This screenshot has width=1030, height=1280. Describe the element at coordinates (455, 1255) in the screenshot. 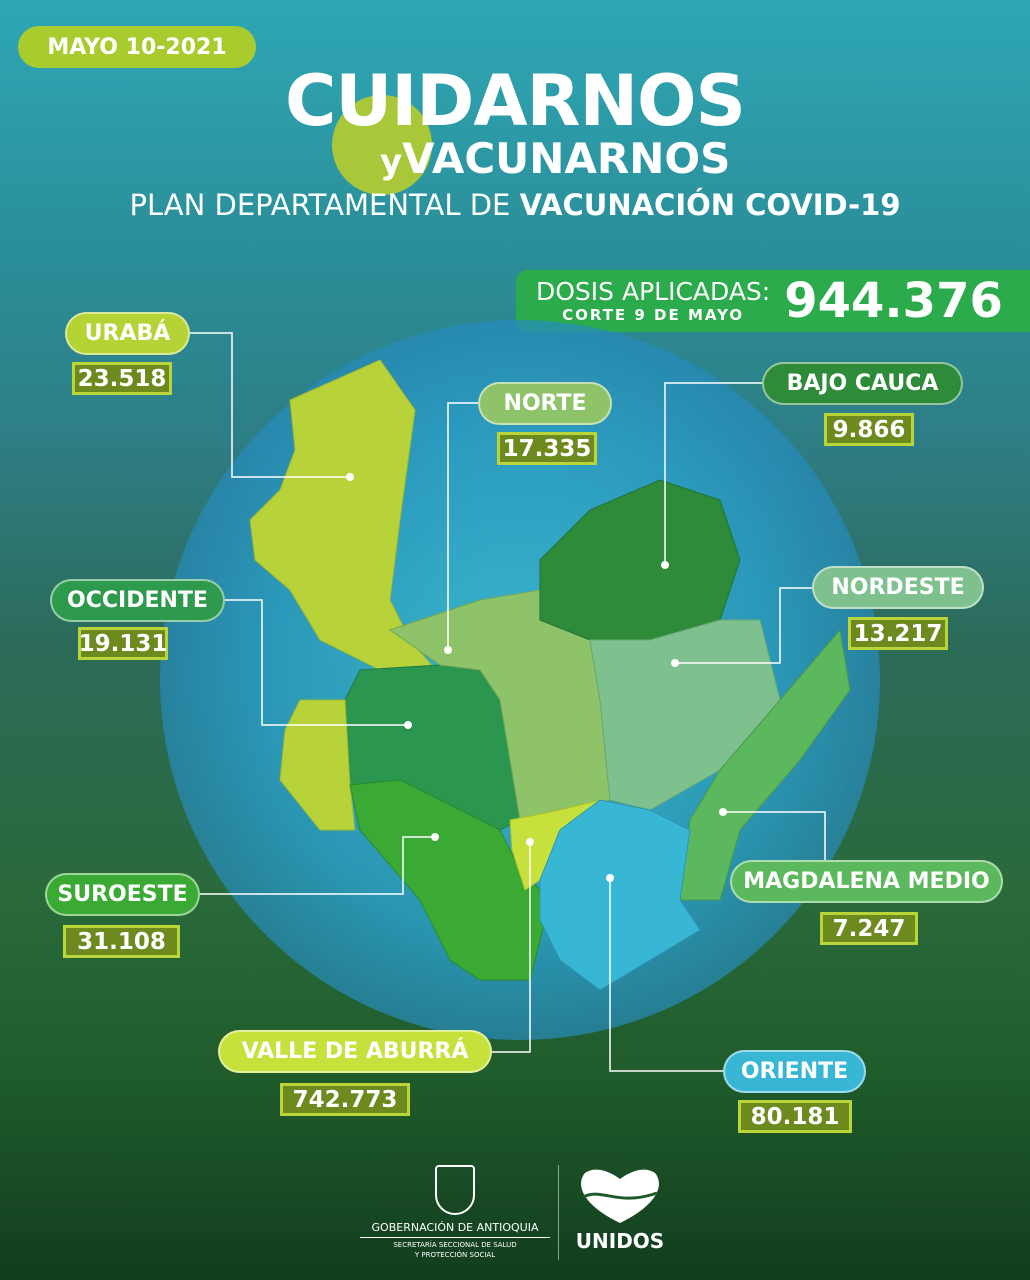

I see `gov-sec2: Y PROTECCIÓN SOCIAL` at that location.